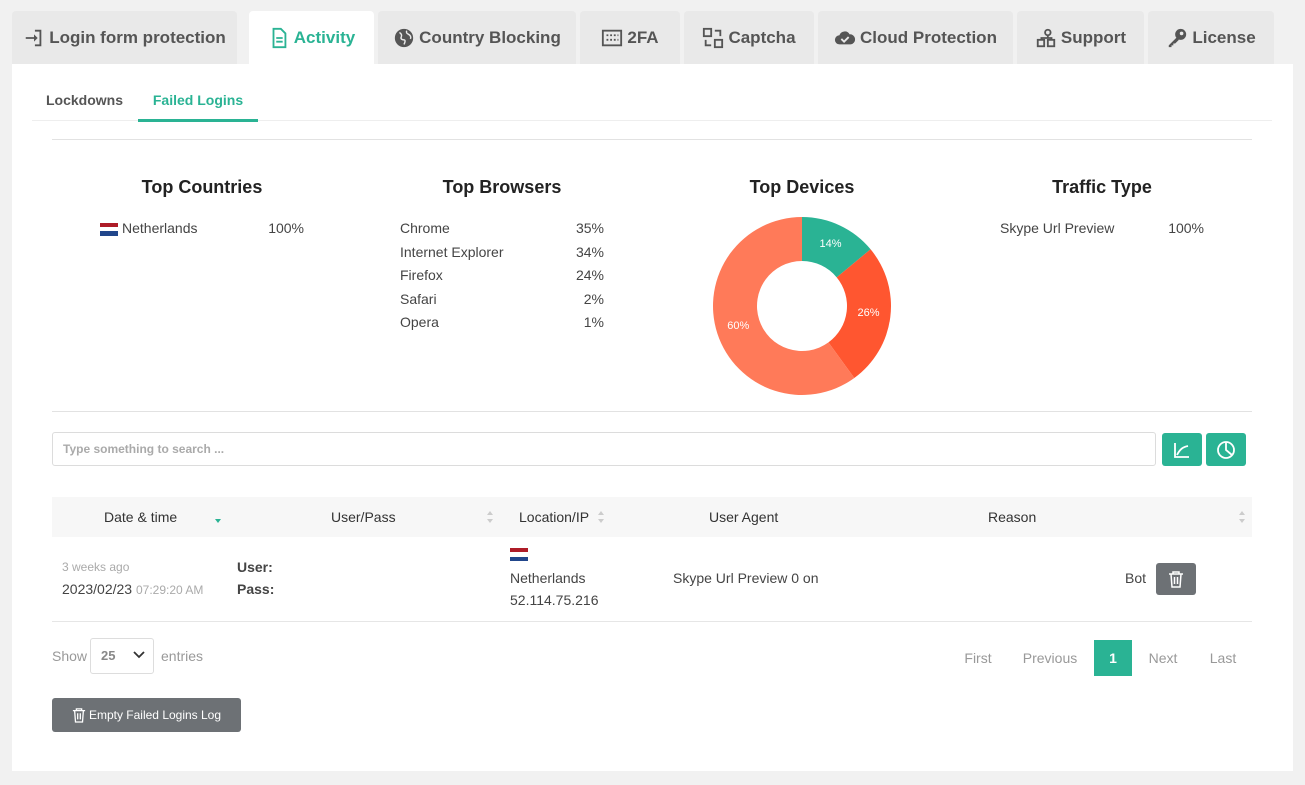 This screenshot has width=1305, height=785. Describe the element at coordinates (202, 187) in the screenshot. I see `top-countries-title: Top Countries` at that location.